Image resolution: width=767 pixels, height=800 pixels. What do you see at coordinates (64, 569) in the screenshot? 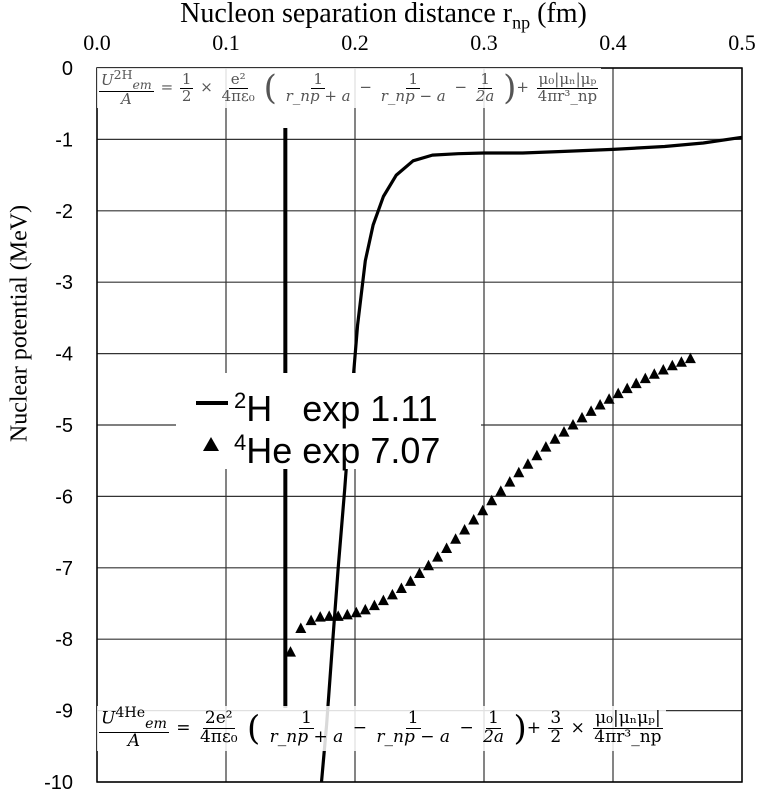
I see `y-tick-label: -7` at bounding box center [64, 569].